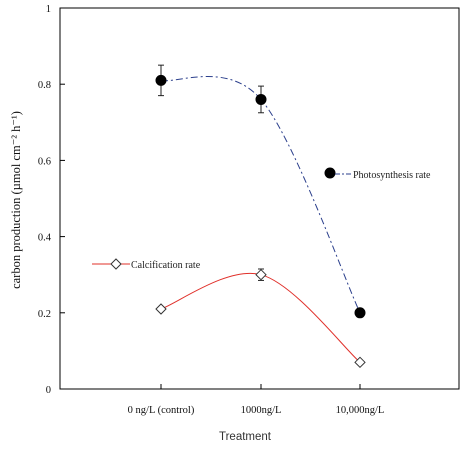 The image size is (474, 449). Describe the element at coordinates (48, 9) in the screenshot. I see `y-tick-label: 1` at that location.